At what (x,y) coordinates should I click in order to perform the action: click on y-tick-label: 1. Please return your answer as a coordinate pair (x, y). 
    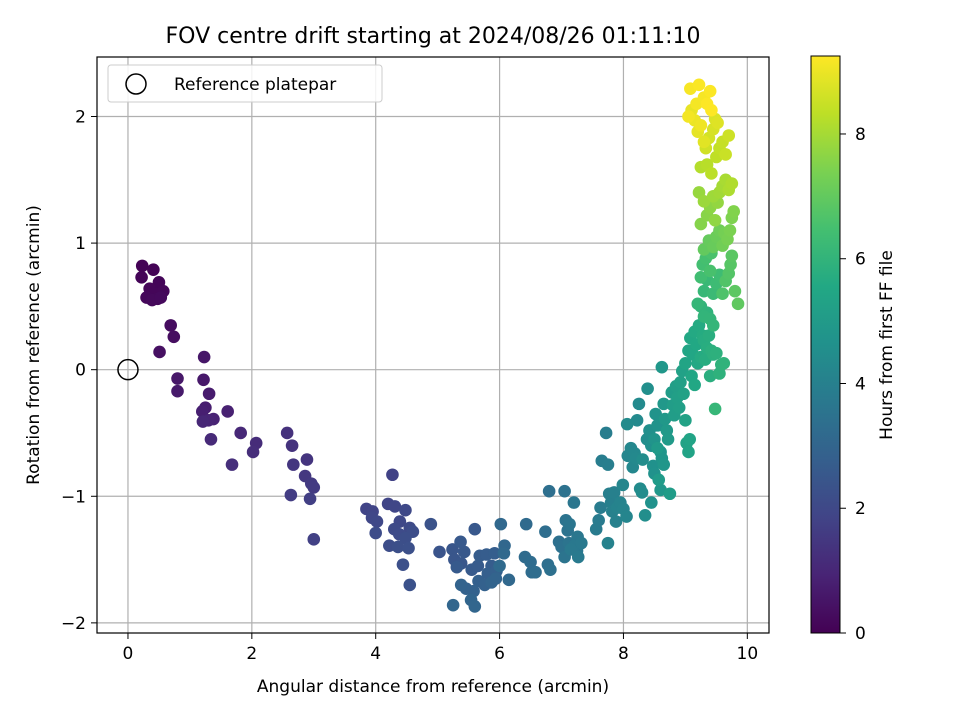
    Looking at the image, I should click on (80, 244).